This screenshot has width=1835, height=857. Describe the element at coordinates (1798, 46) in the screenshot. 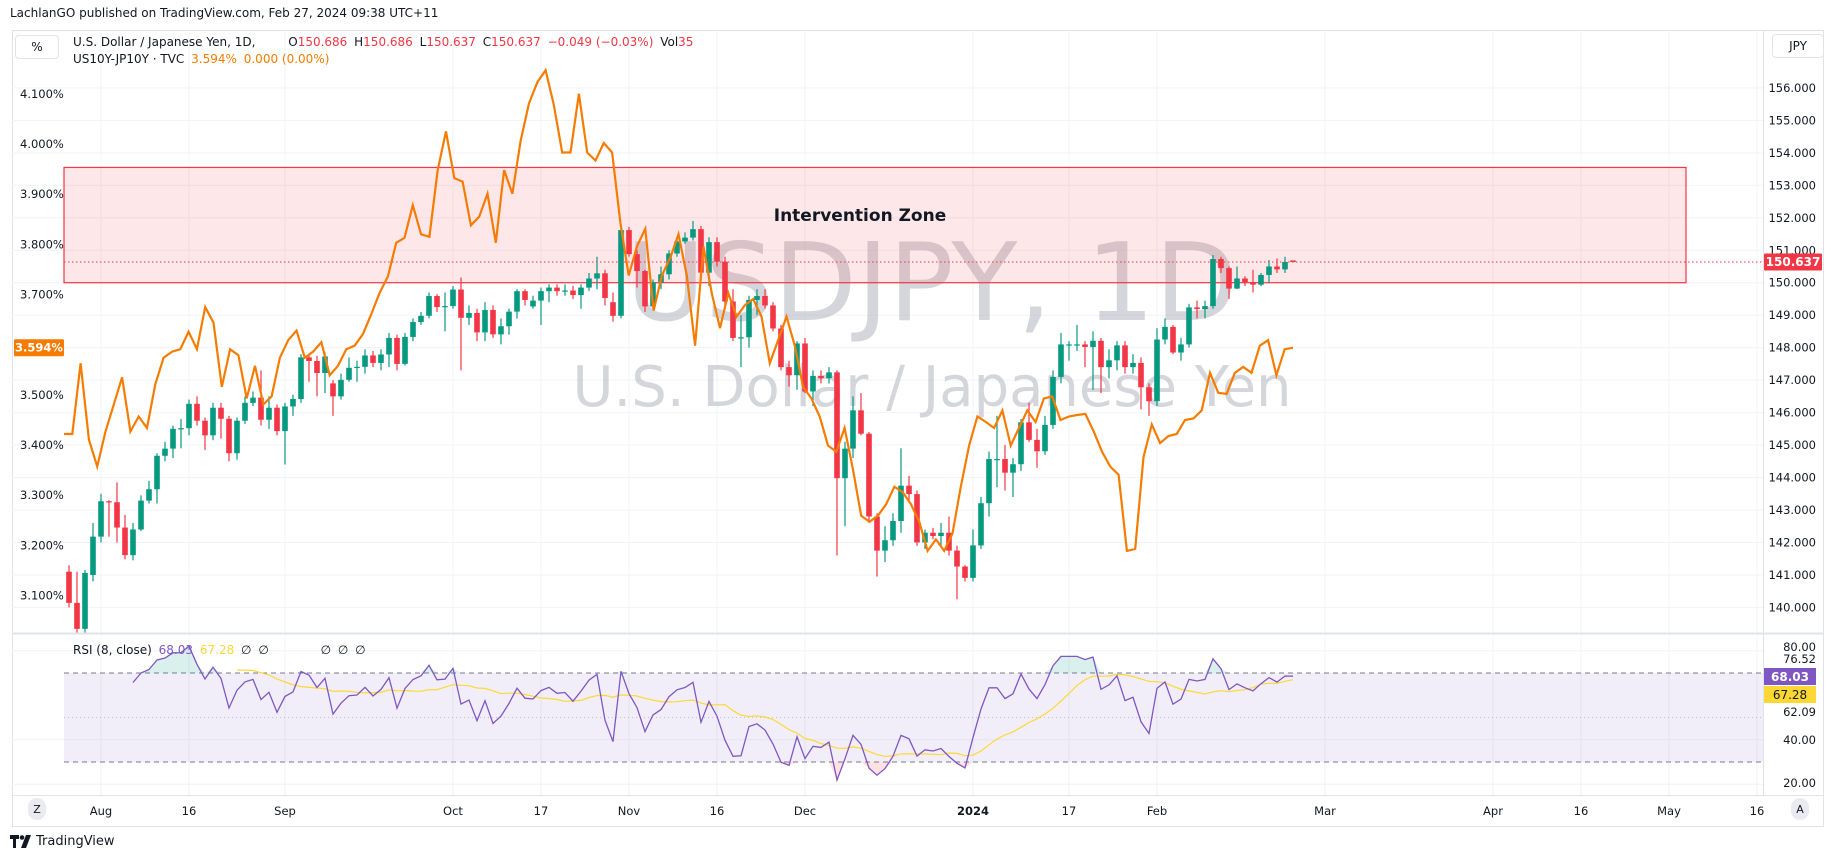

I see `currency-button: JPY` at that location.